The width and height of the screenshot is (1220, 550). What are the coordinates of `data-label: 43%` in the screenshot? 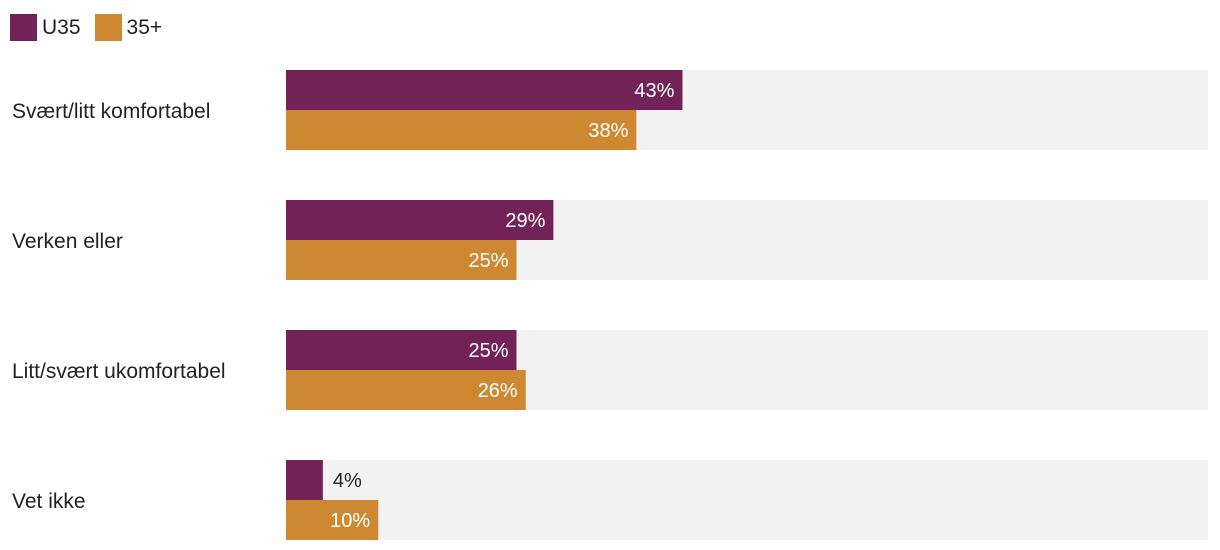 It's located at (654, 91).